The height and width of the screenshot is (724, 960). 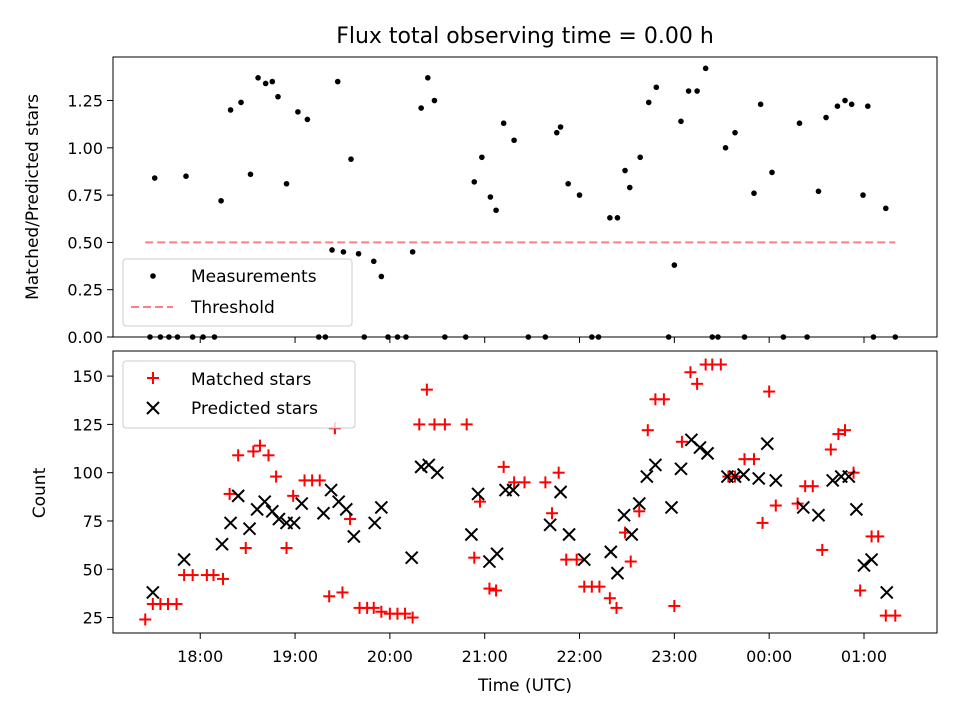 What do you see at coordinates (85, 290) in the screenshot?
I see `ratio-ytick-label: 0.25` at bounding box center [85, 290].